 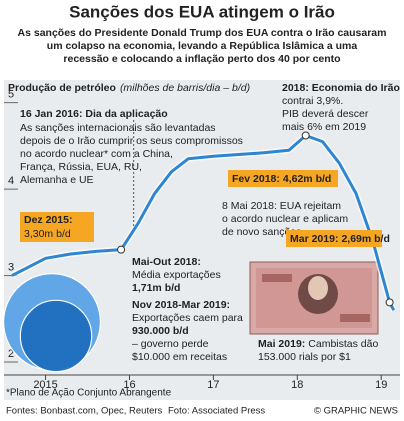 What do you see at coordinates (156, 288) in the screenshot?
I see `export-value: 1,71m b/d` at bounding box center [156, 288].